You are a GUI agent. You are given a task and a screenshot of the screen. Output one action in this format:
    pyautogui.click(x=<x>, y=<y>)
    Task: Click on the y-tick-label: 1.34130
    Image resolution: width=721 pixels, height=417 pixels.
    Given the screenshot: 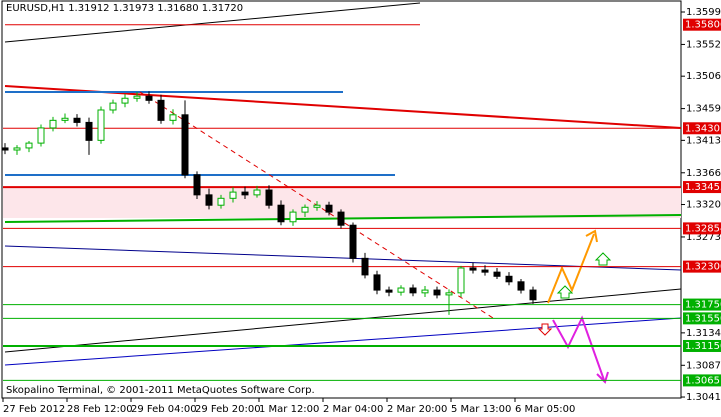 What is the action you would take?
    pyautogui.click(x=703, y=140)
    